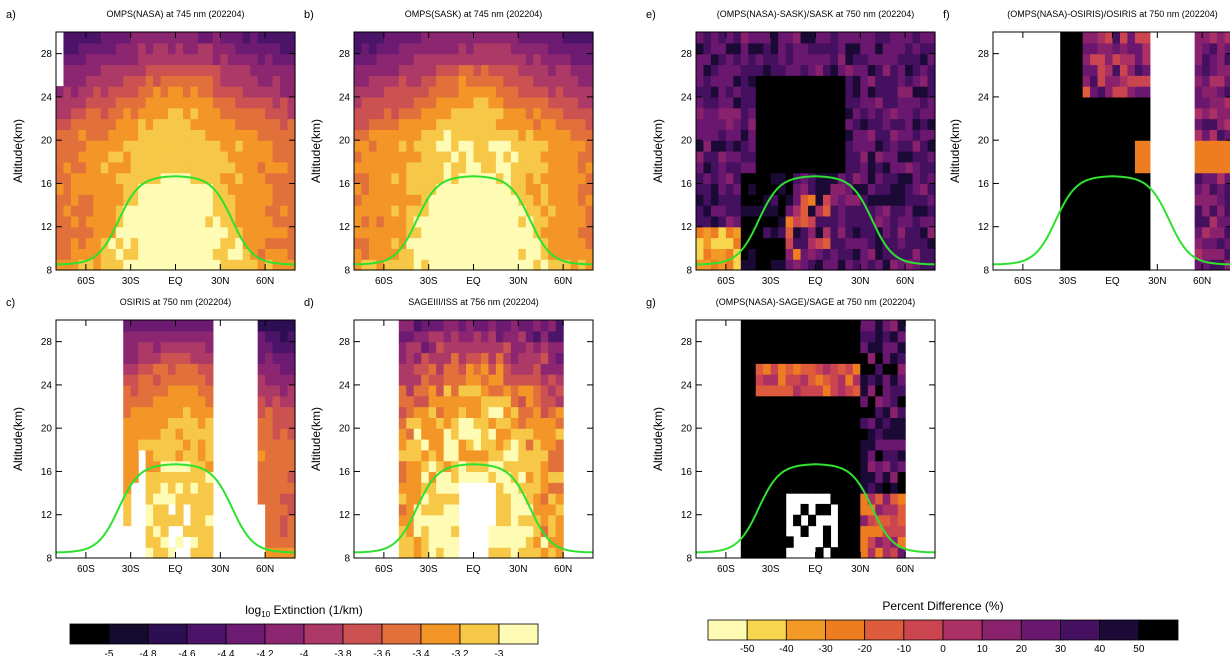 The image size is (1230, 656). I want to click on y-tick-label: 8, so click(347, 271).